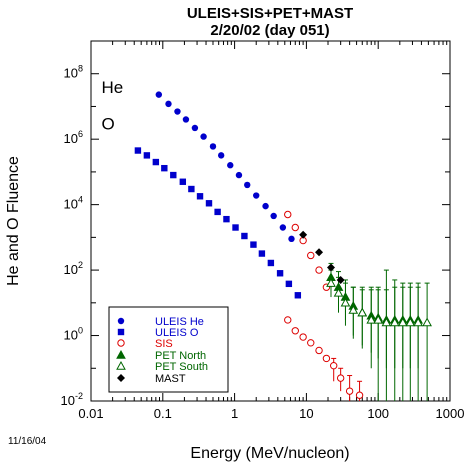 This screenshot has height=468, width=471. I want to click on legend-label-pet-north: PET North, so click(180, 356).